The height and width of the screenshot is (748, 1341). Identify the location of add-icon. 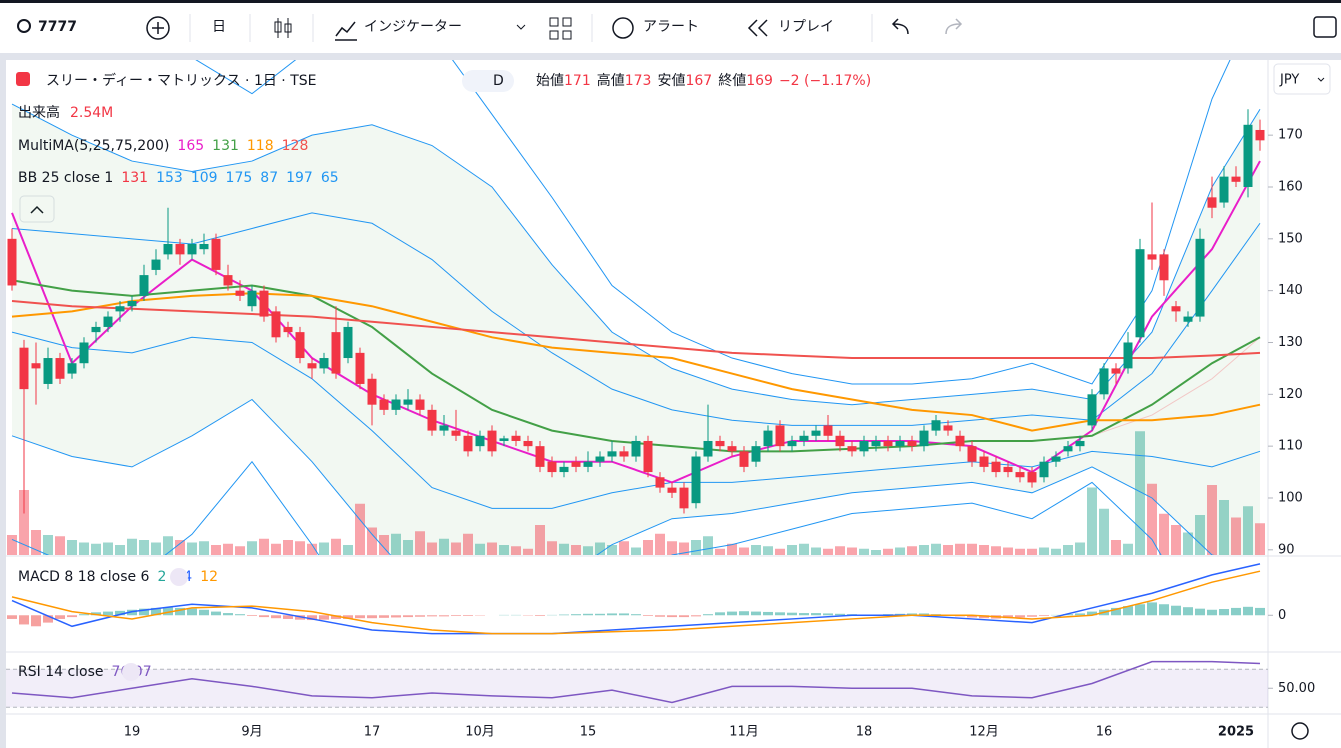
(158, 28).